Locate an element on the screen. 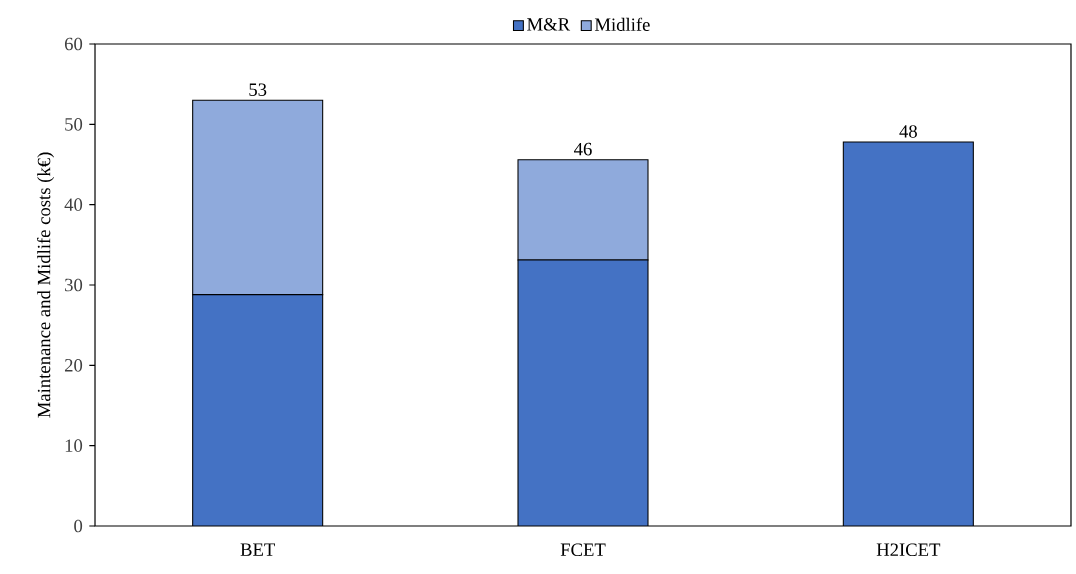  y-tick-label: 0 is located at coordinates (78, 526).